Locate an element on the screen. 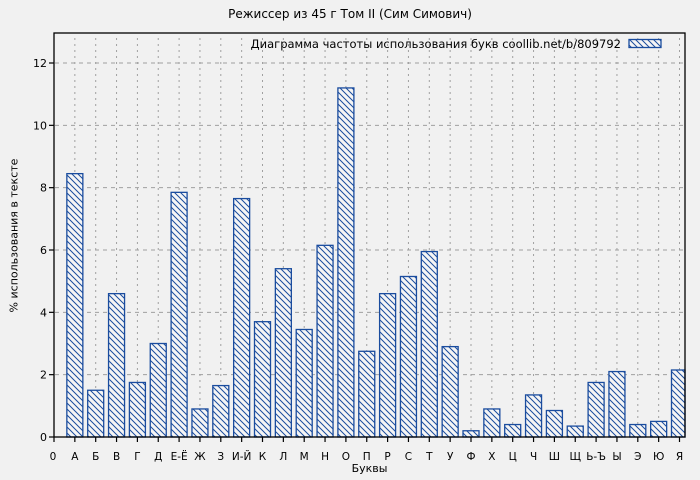  legend-swatch-rect is located at coordinates (645, 43).